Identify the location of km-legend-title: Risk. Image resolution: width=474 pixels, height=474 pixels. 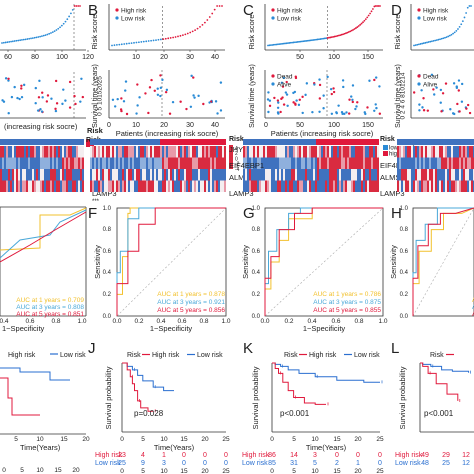
(437, 355).